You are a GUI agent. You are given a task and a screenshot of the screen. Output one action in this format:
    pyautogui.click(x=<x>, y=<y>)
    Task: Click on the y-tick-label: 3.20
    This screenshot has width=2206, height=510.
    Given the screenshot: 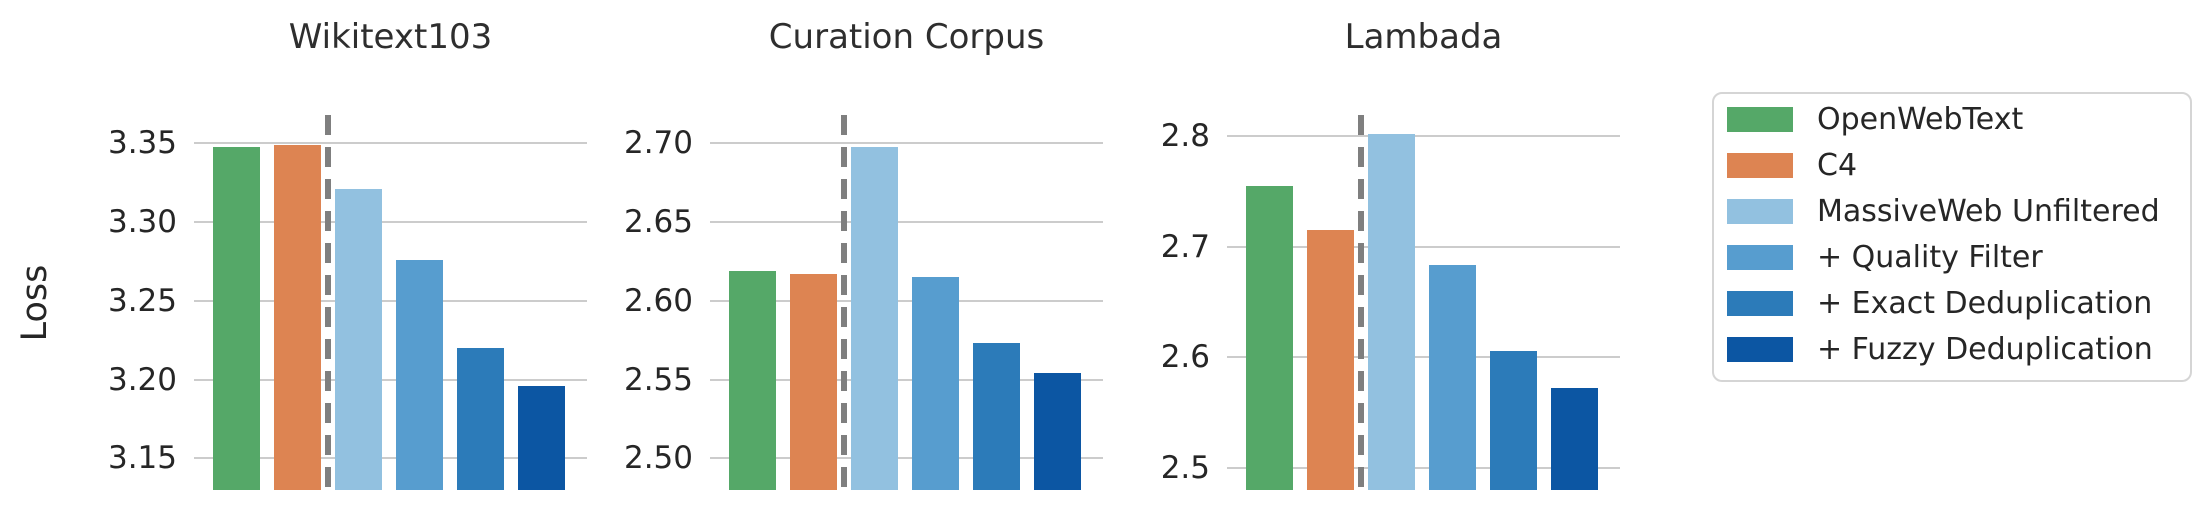 What is the action you would take?
    pyautogui.click(x=142, y=379)
    